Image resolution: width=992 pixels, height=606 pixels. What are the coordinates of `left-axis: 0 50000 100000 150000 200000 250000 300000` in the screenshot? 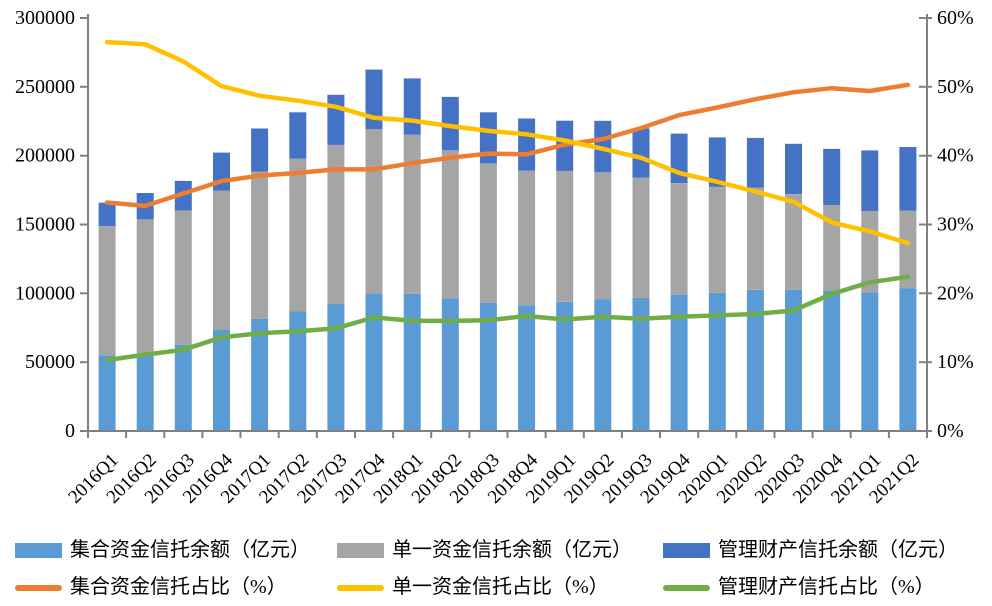 It's located at (51, 224).